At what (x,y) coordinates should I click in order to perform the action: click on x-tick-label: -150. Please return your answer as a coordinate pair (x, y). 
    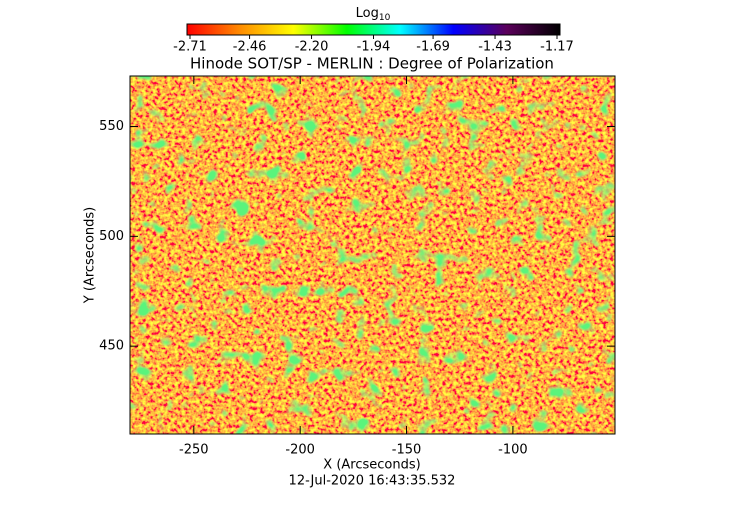
    Looking at the image, I should click on (407, 450).